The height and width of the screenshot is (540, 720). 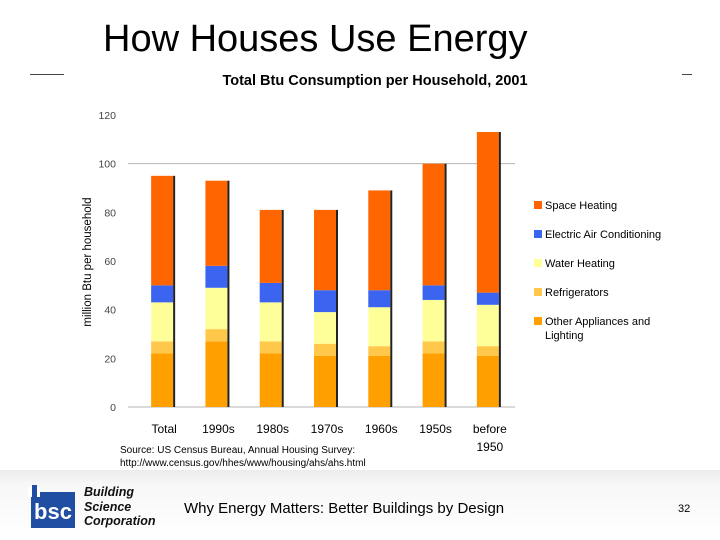 What do you see at coordinates (490, 429) in the screenshot?
I see `x-tick-label-6: before` at bounding box center [490, 429].